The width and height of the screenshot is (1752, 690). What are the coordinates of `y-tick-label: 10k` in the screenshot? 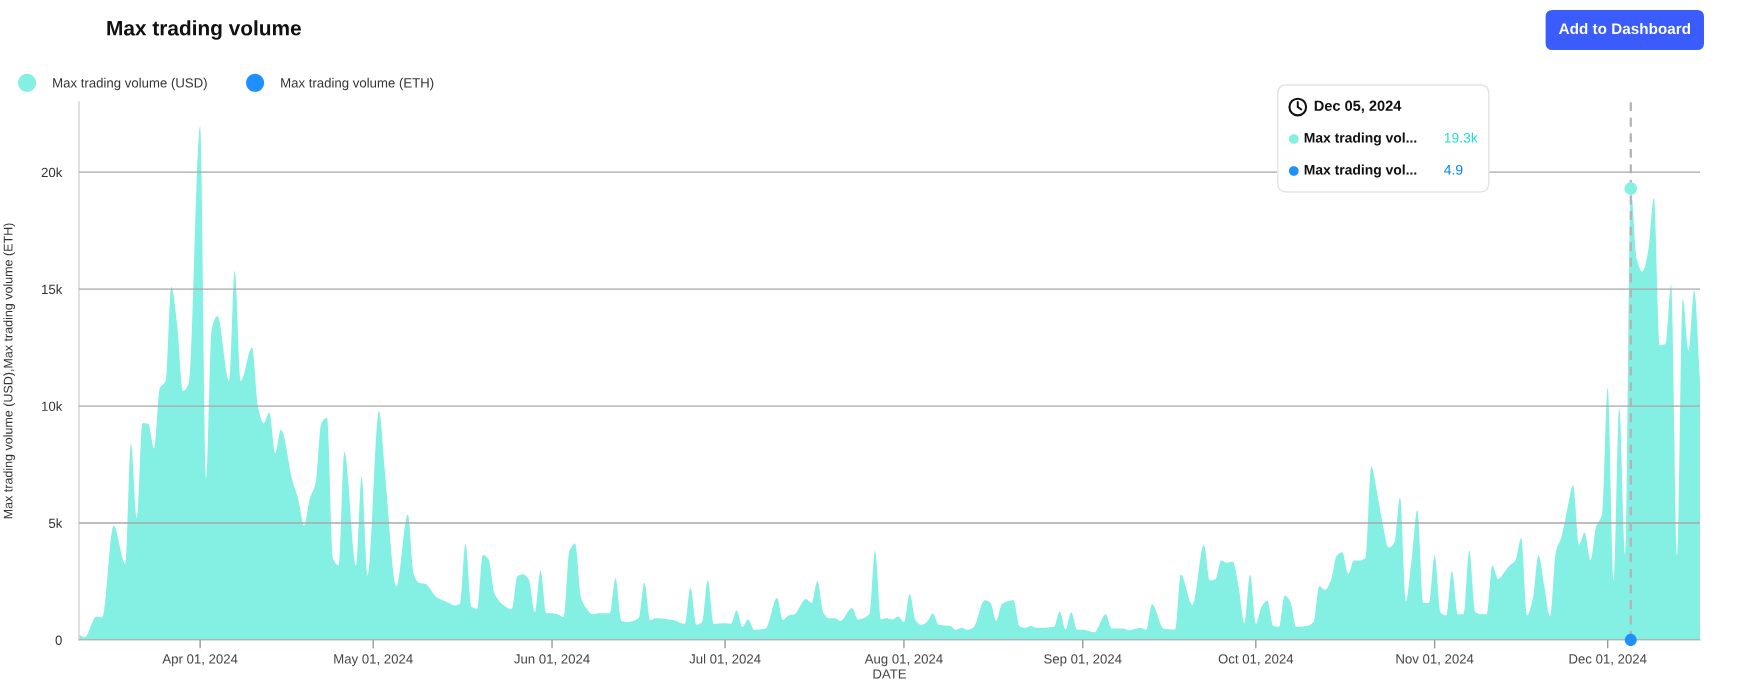 It's located at (52, 406).